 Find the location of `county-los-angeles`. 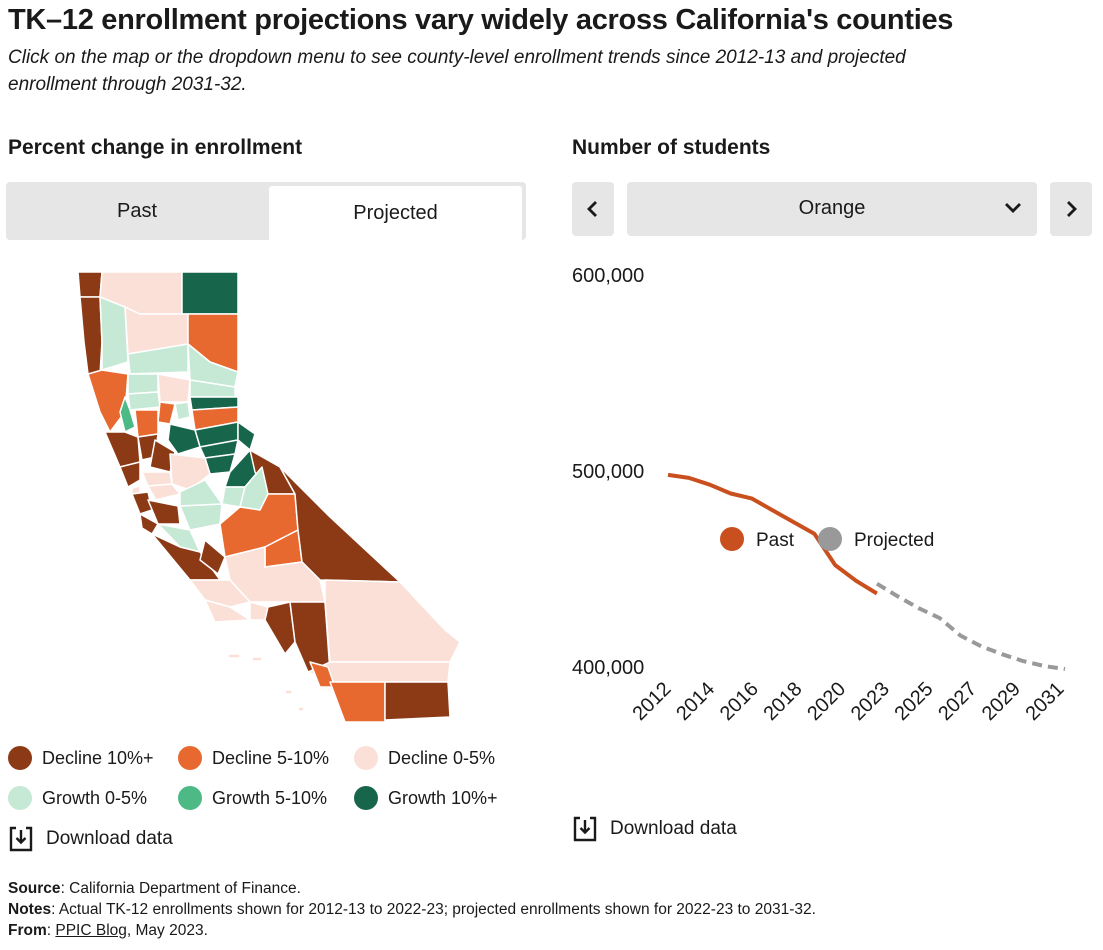

county-los-angeles is located at coordinates (280, 628).